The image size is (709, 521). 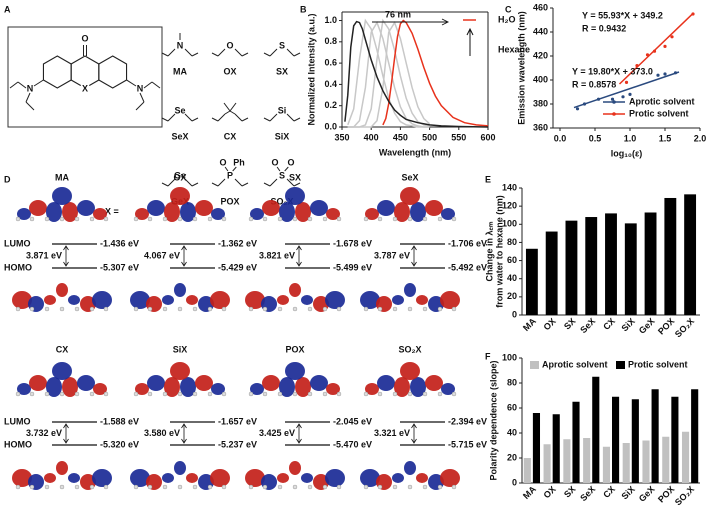 I want to click on y-tick-label: 20, so click(x=512, y=296).